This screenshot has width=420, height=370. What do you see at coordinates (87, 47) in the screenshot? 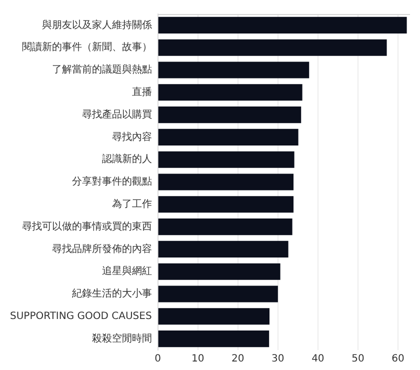
I see `y-tick-label: 閱讀新的事件（新聞、故事）` at bounding box center [87, 47].